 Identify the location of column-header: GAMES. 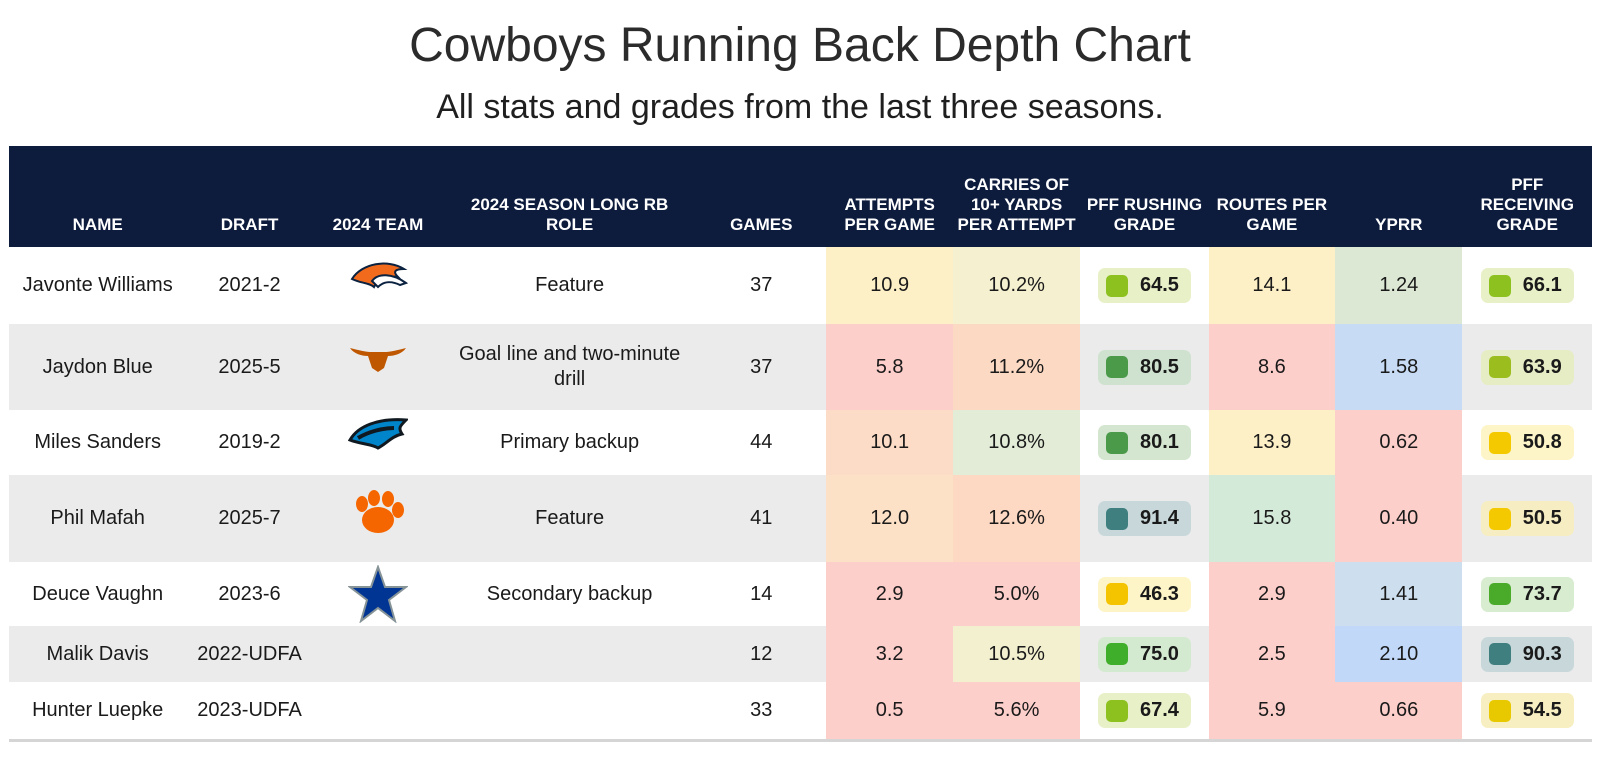
(761, 224).